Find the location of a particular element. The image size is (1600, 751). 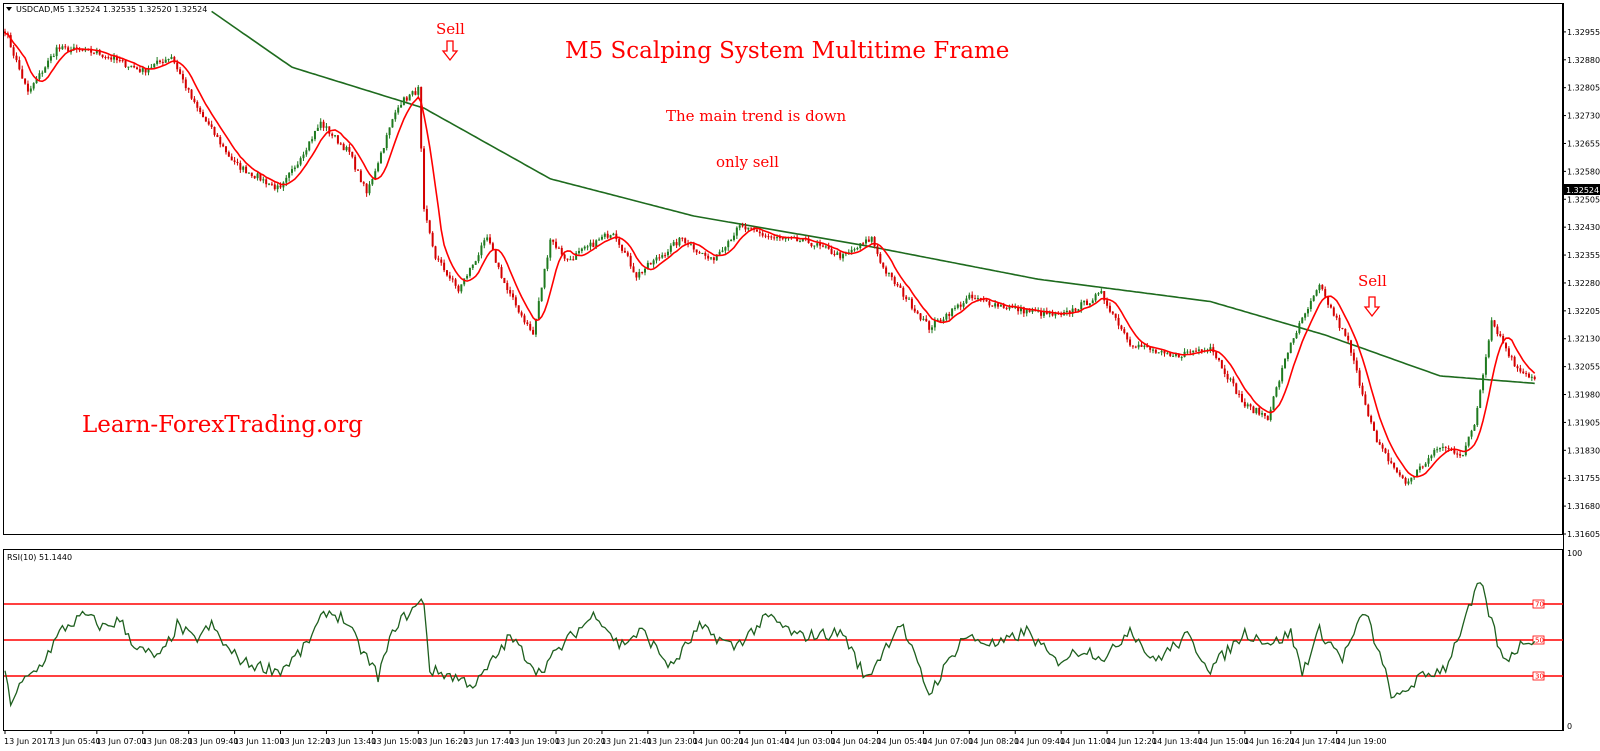

sell-signal-label-1: Sell is located at coordinates (450, 29).